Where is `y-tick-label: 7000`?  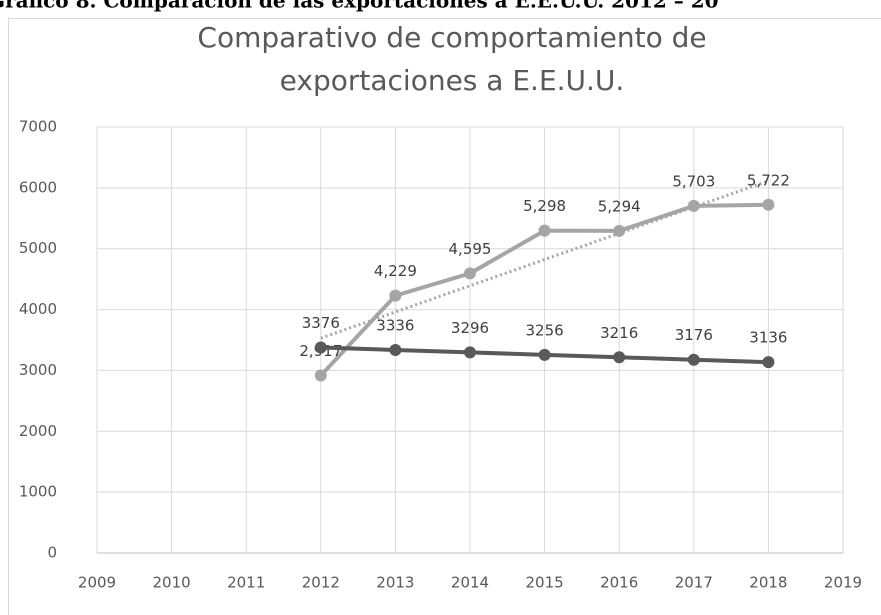
y-tick-label: 7000 is located at coordinates (38, 127).